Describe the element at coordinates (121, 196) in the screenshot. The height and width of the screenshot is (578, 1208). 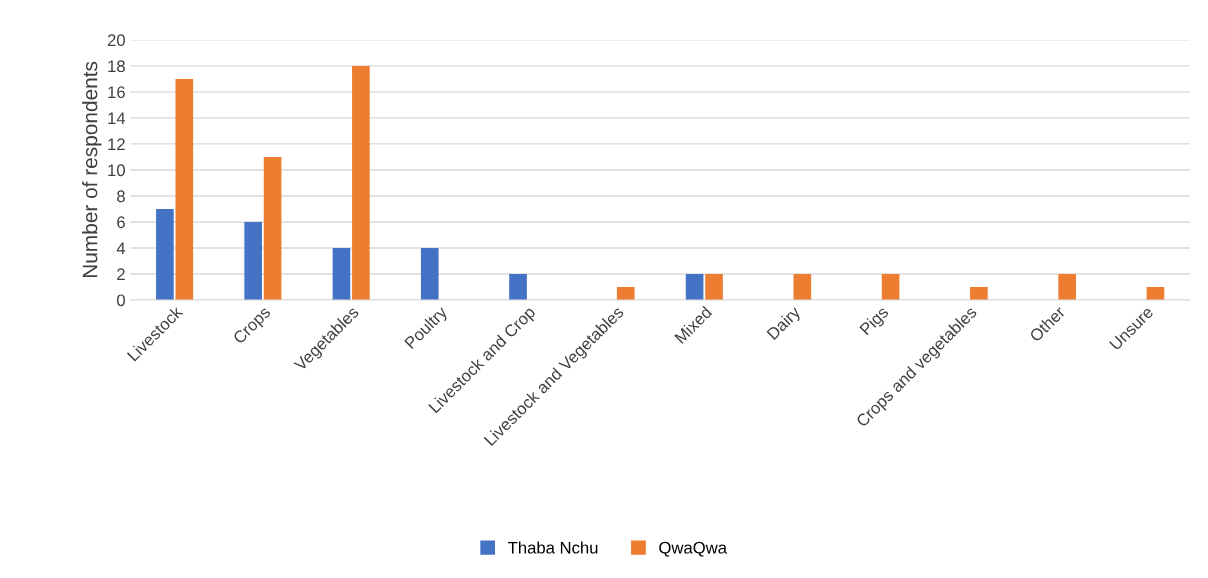
I see `y-tick-label: 8` at that location.